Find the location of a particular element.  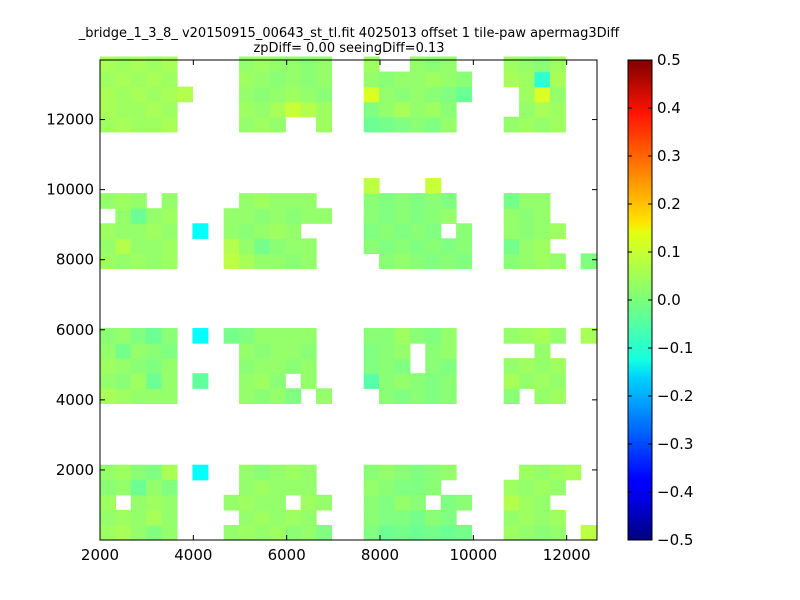

x-tick-label: 10000 is located at coordinates (473, 555).